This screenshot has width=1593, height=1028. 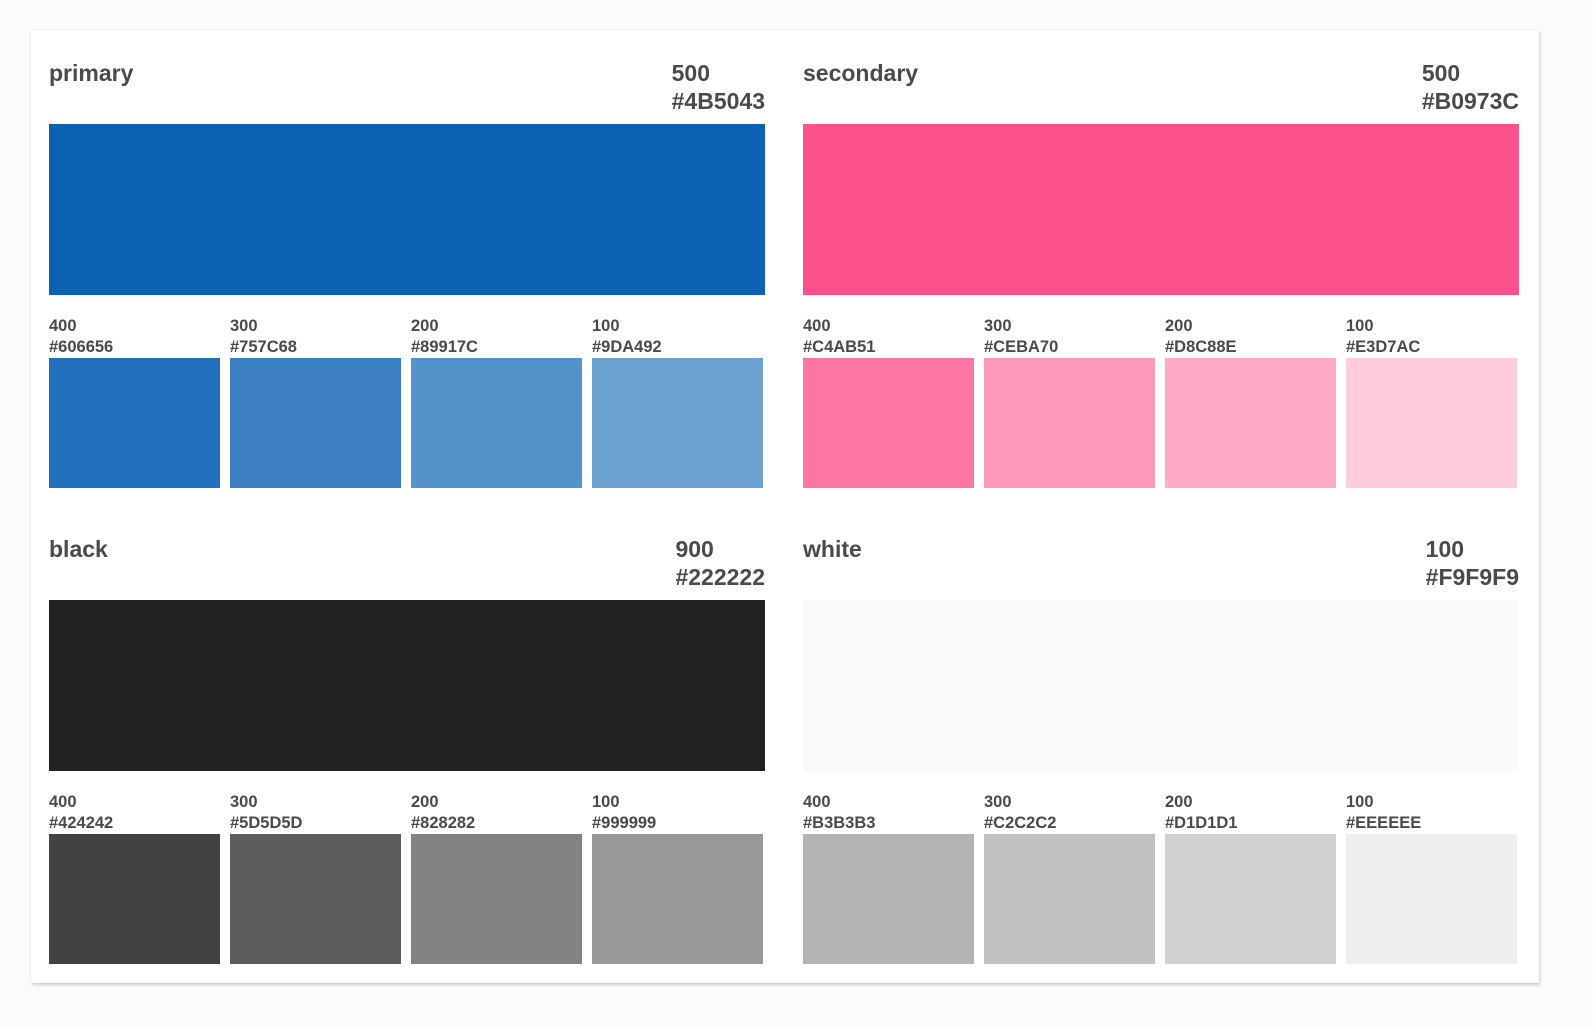 I want to click on shade-item: 400 #424242, so click(x=134, y=878).